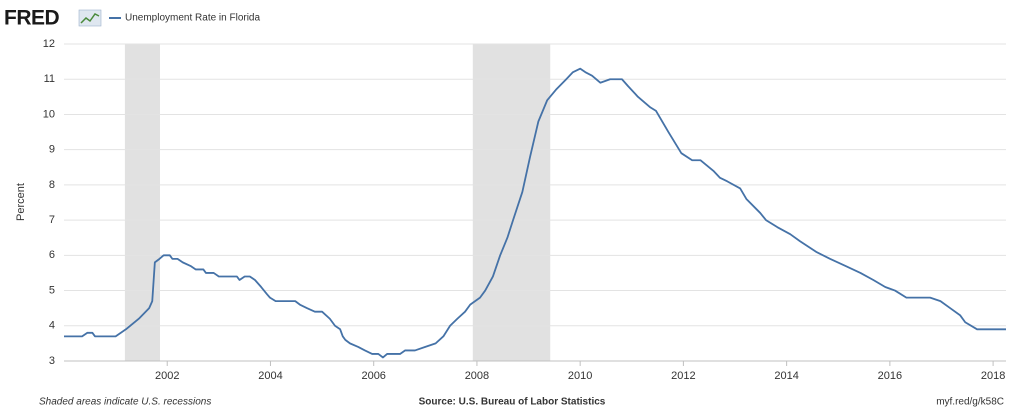  What do you see at coordinates (477, 376) in the screenshot?
I see `x-tick-label: 2008` at bounding box center [477, 376].